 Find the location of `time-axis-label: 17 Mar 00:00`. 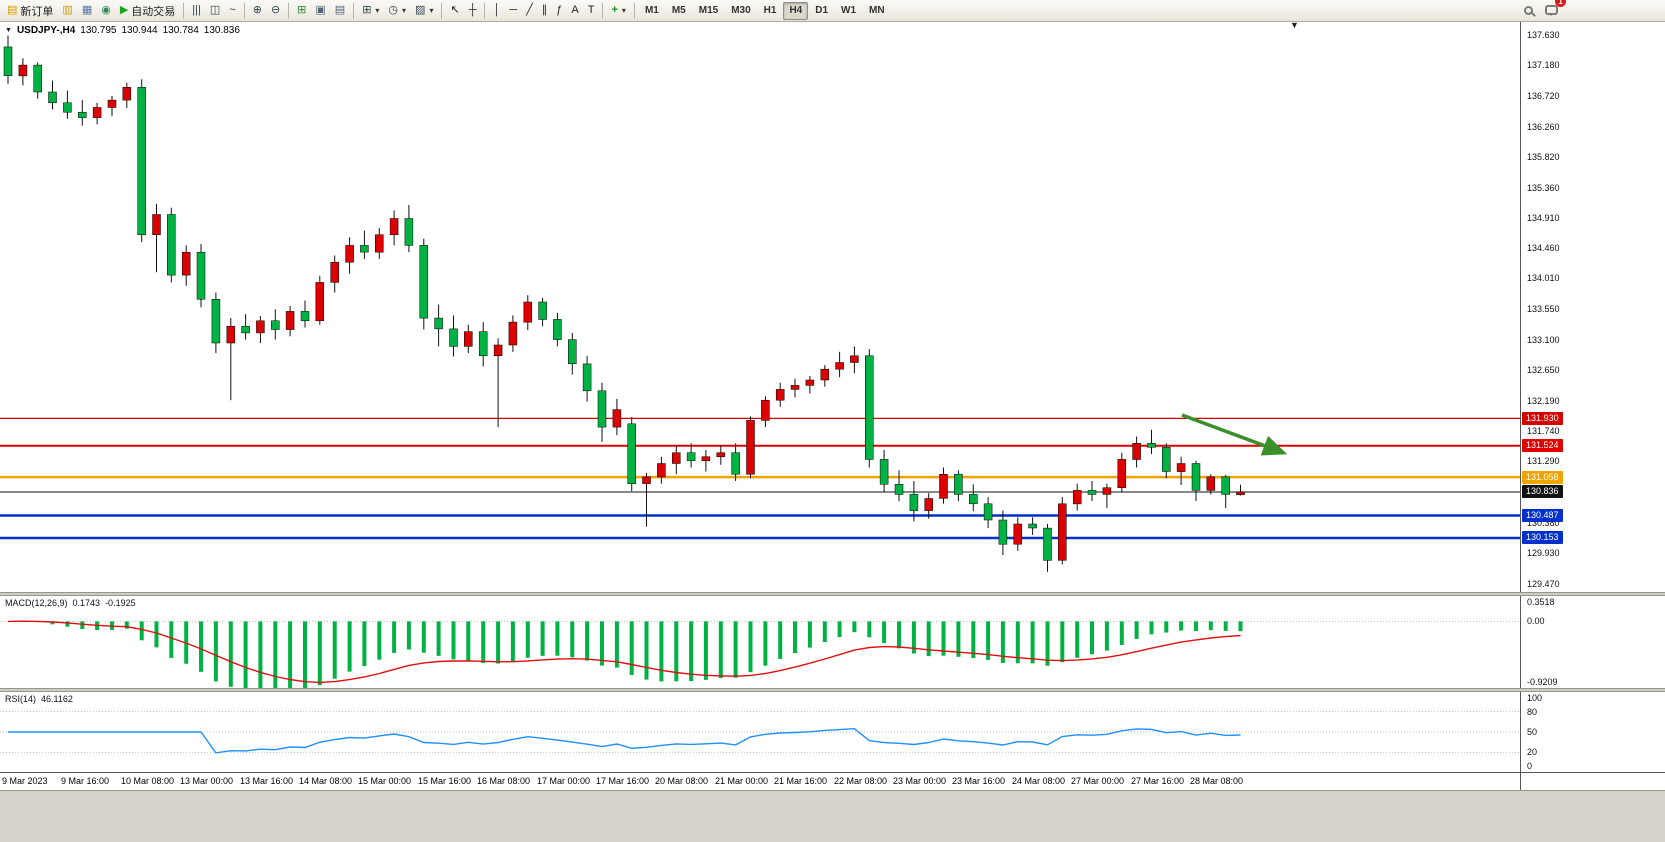

time-axis-label: 17 Mar 00:00 is located at coordinates (564, 781).